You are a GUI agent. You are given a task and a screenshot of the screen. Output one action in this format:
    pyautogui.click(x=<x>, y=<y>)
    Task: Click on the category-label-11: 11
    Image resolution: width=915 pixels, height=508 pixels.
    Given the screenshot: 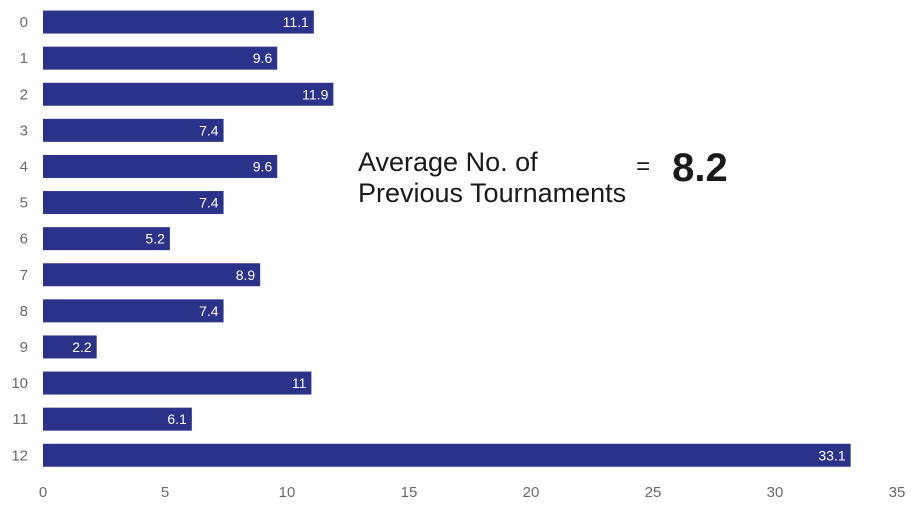 What is the action you would take?
    pyautogui.click(x=20, y=419)
    